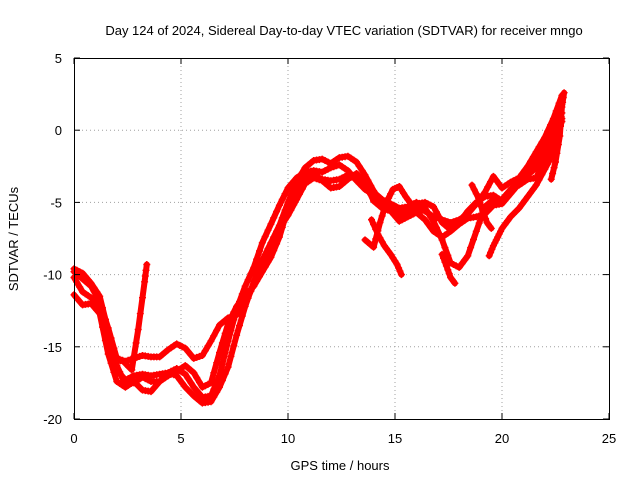  Describe the element at coordinates (56, 202) in the screenshot. I see `y-tick-label: -5` at that location.